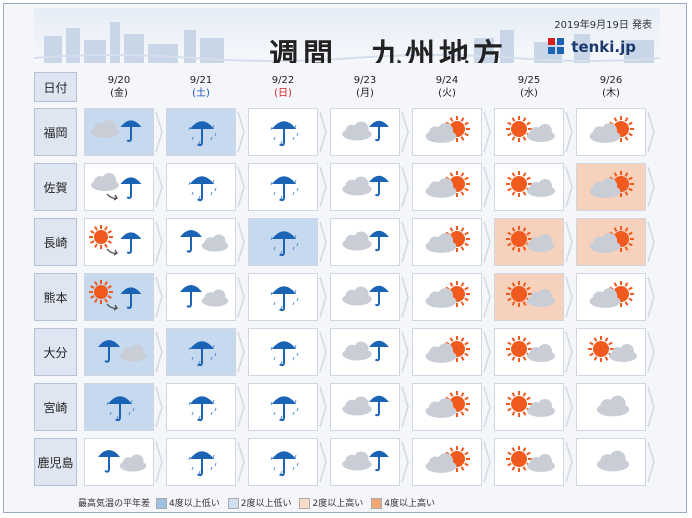  Describe the element at coordinates (556, 46) in the screenshot. I see `tenki-logo-icon` at that location.